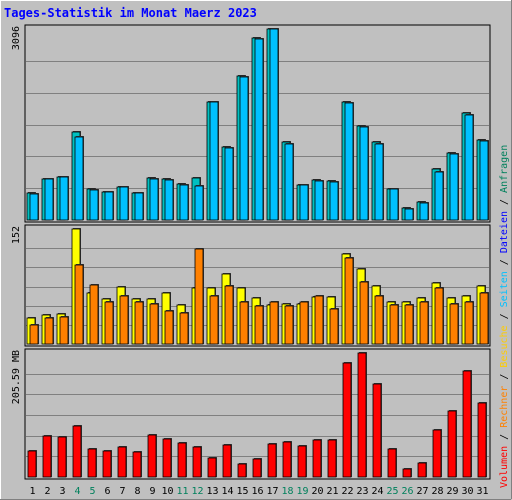 The image size is (512, 500). What do you see at coordinates (504, 407) in the screenshot?
I see `legend-item-rechner: Rechner` at bounding box center [504, 407].